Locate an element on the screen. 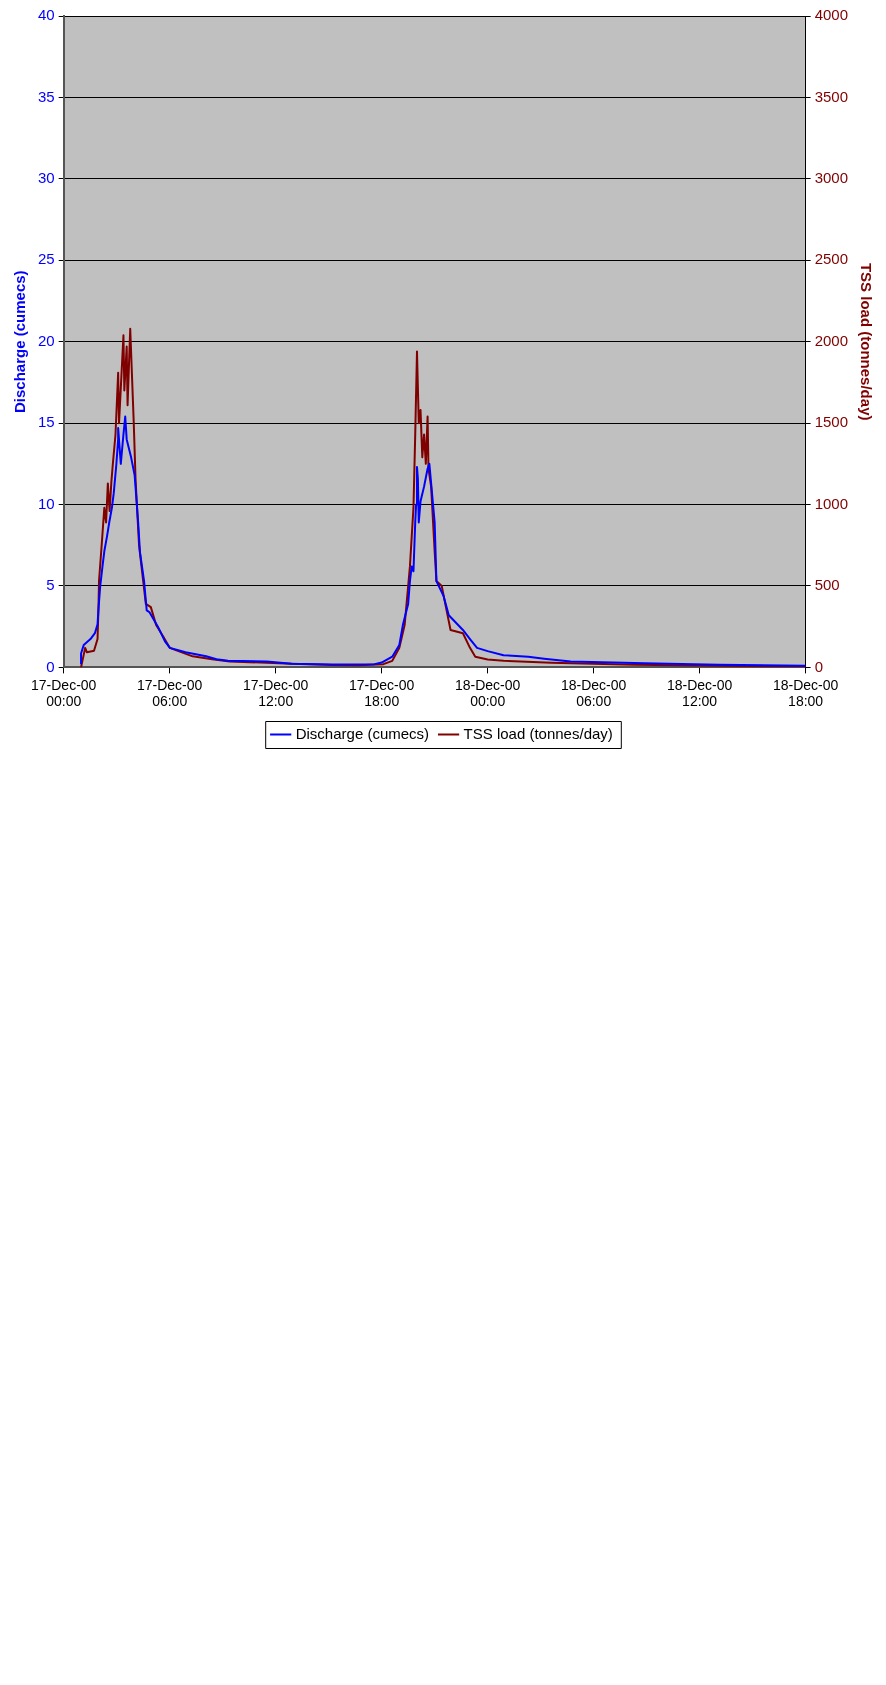  y-tick-label: 25 is located at coordinates (46, 259).